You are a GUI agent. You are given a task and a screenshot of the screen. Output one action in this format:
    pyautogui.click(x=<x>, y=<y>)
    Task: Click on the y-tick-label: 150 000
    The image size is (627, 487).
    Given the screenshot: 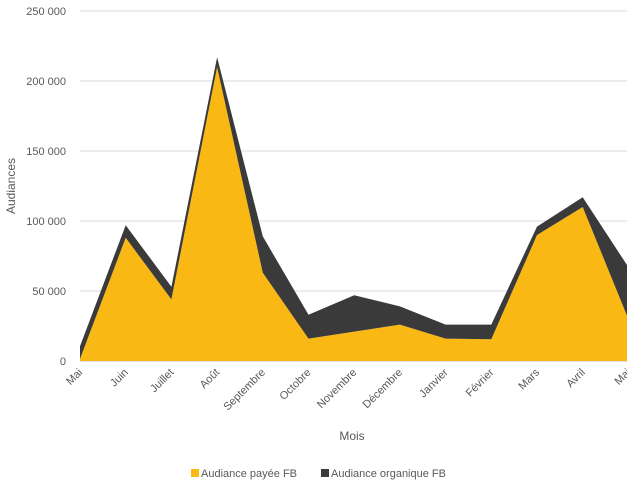 What is the action you would take?
    pyautogui.click(x=46, y=152)
    